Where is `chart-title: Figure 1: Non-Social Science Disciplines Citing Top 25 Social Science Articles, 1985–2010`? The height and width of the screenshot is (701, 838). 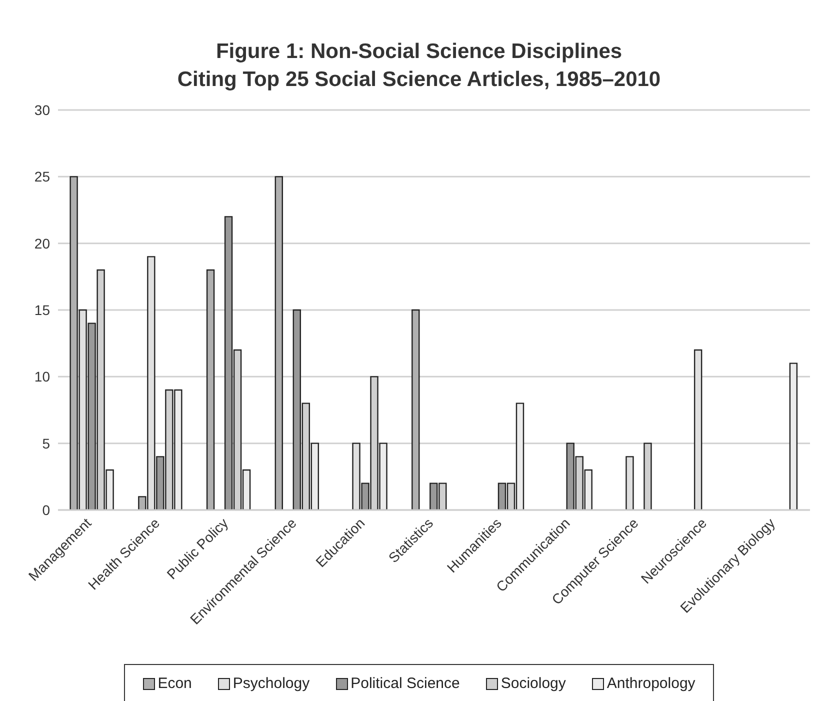
chart-title: Figure 1: Non-Social Science Disciplines Citing Top 25 Social Science Articles, 1985–2010 is located at coordinates (419, 66).